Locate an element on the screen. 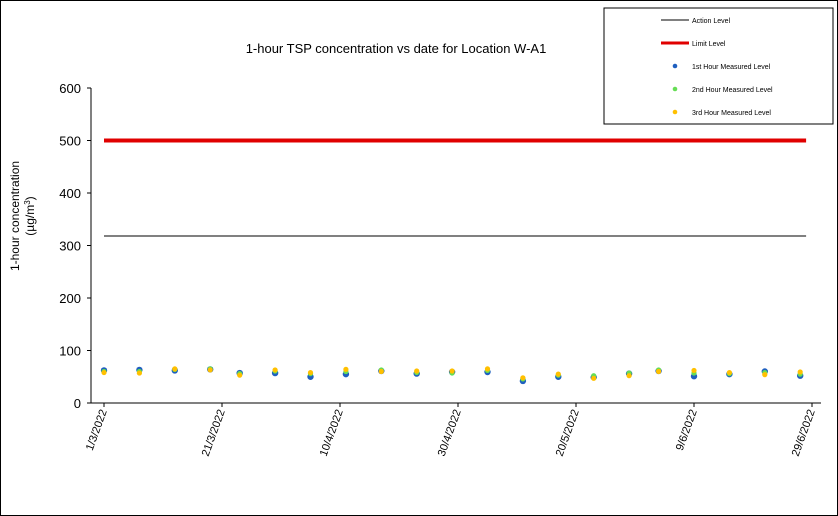 The image size is (838, 516). y-axis-unit: (µg/m3) is located at coordinates (30, 215).